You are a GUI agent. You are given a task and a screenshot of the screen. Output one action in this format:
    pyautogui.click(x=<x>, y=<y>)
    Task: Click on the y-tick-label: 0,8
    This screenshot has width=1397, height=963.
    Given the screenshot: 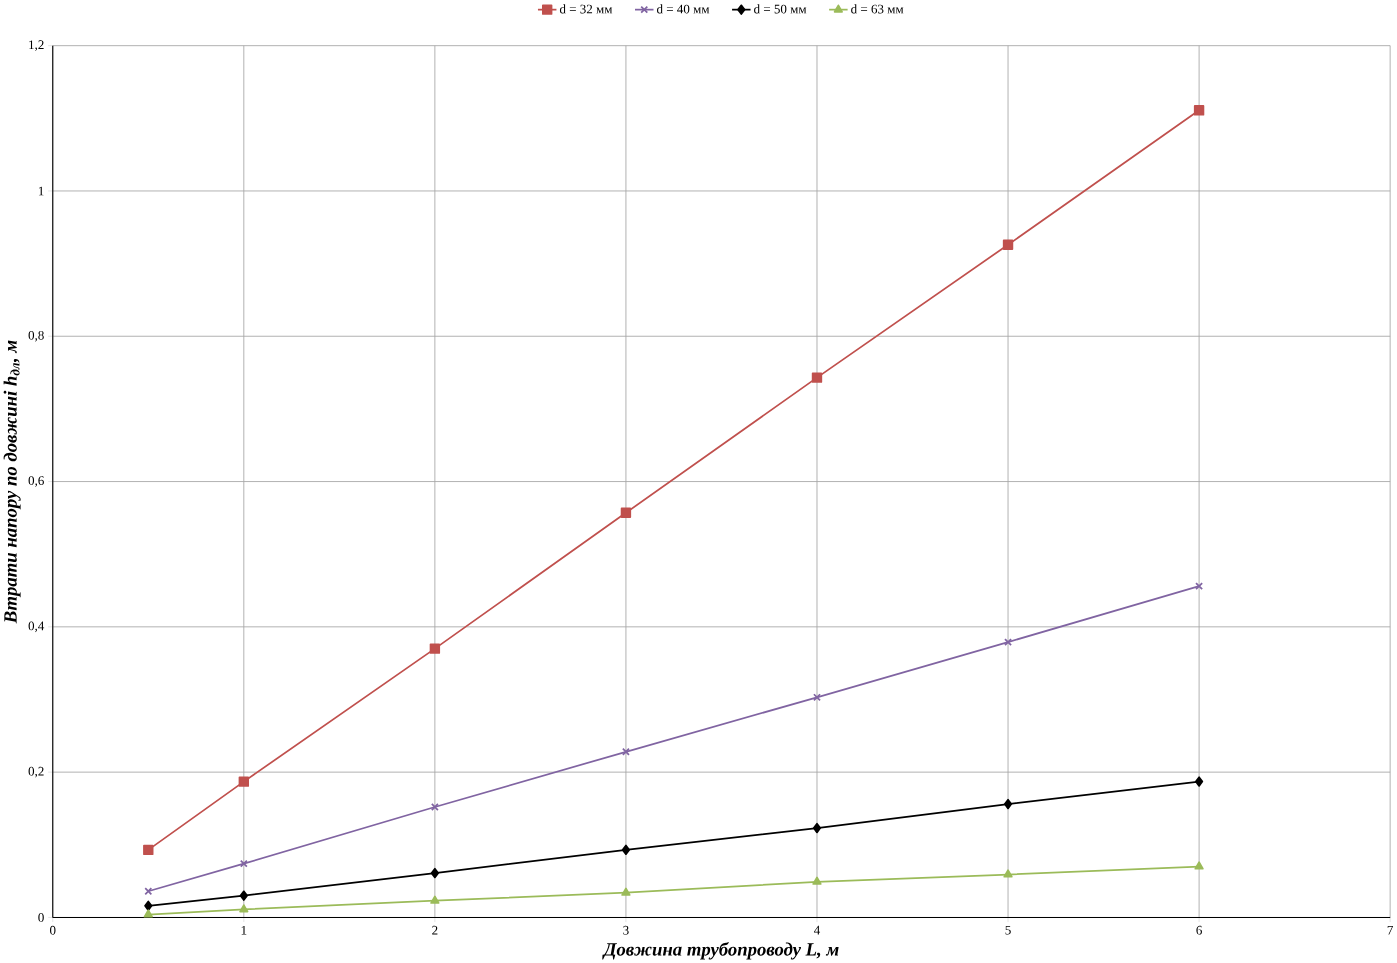 What is the action you would take?
    pyautogui.click(x=36, y=336)
    